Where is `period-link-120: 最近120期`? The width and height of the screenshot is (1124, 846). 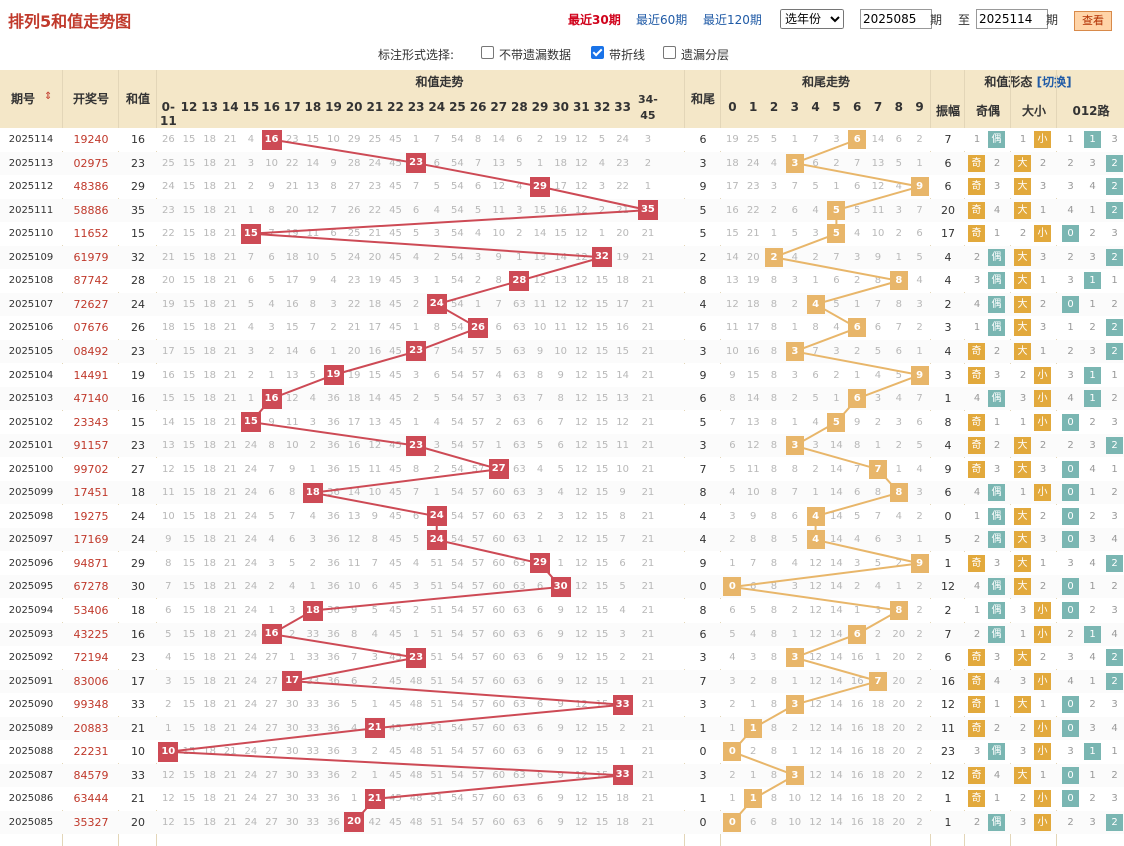
period-link-120: 最近120期 is located at coordinates (732, 20).